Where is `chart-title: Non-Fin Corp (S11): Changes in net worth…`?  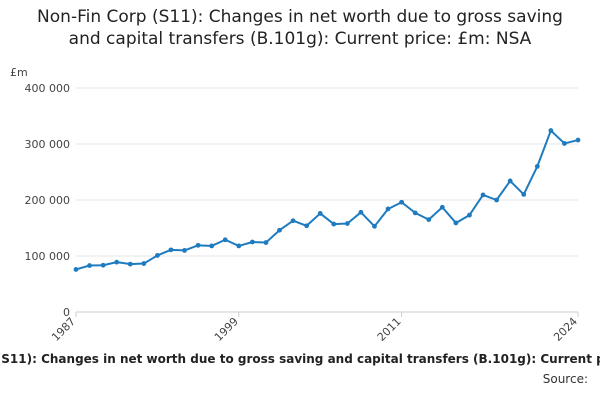
chart-title: Non-Fin Corp (S11): Changes in net worth… is located at coordinates (300, 28).